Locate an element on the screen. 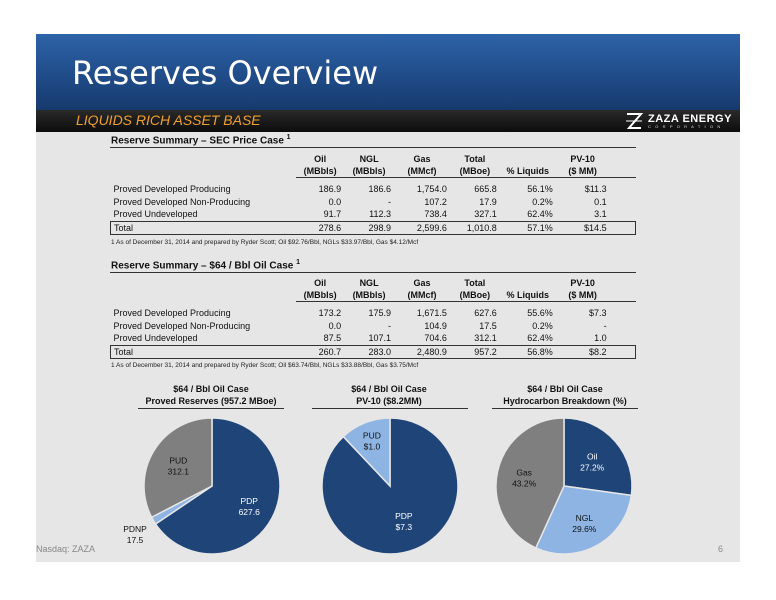  pie1-title-rule is located at coordinates (211, 408).